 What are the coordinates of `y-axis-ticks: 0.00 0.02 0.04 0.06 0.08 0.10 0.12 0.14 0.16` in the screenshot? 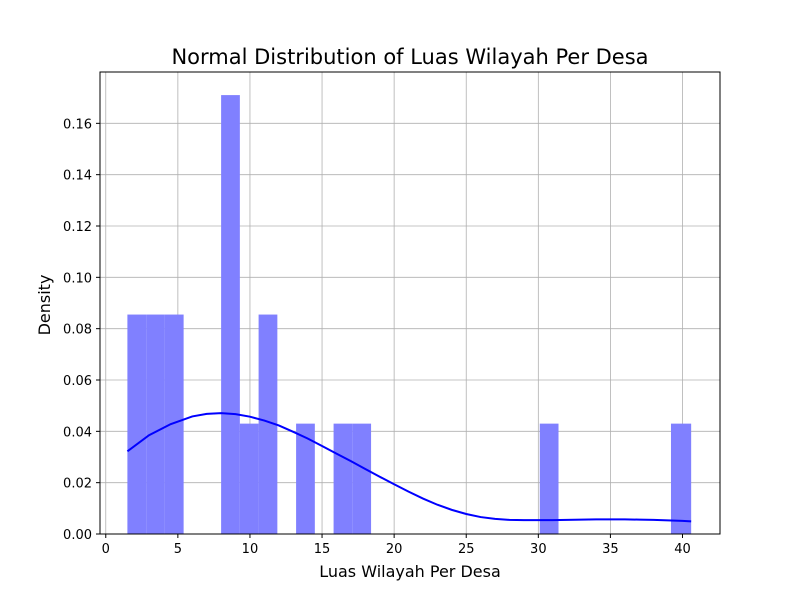 It's located at (81, 330).